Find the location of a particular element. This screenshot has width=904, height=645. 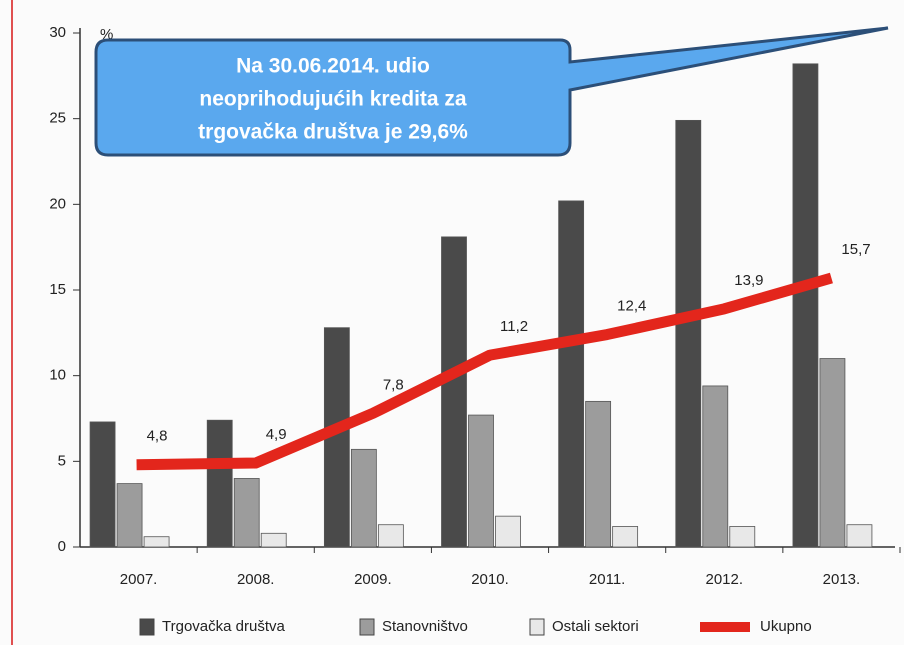

data-label: 4,8 is located at coordinates (157, 436).